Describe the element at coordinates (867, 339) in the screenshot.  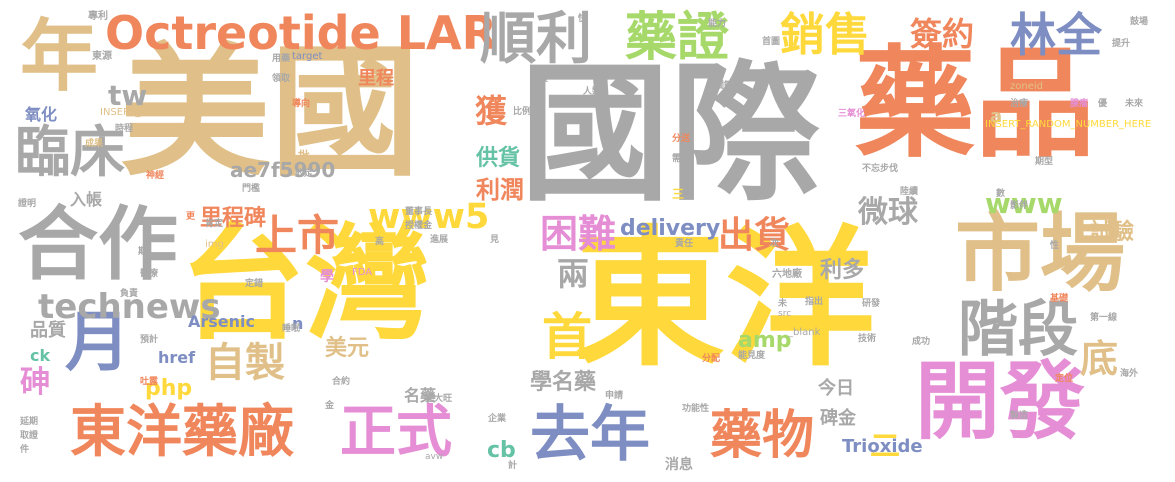
I see `word: 技術` at that location.